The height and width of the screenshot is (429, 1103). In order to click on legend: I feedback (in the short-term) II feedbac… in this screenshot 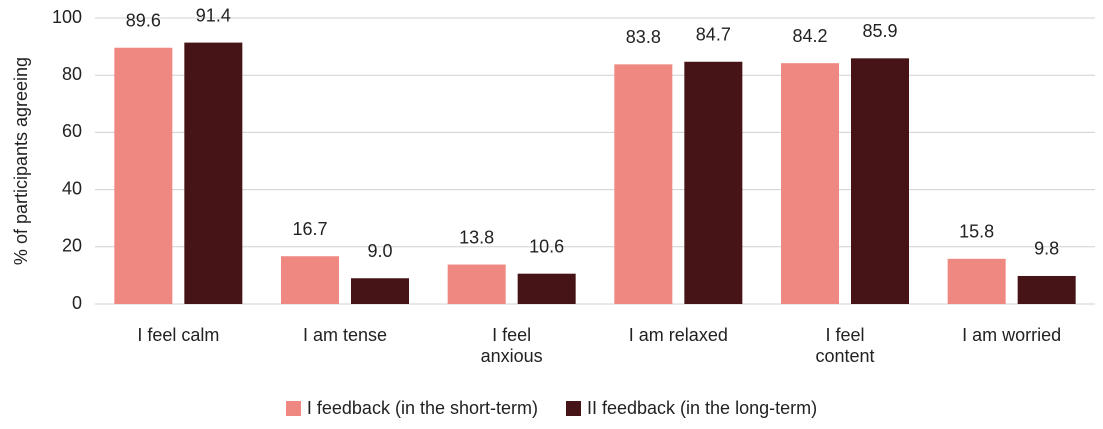, I will do `click(551, 408)`.